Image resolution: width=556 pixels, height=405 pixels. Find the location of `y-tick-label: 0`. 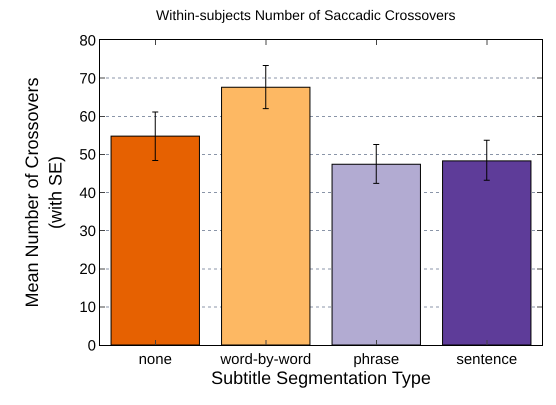

y-tick-label: 0 is located at coordinates (92, 345).